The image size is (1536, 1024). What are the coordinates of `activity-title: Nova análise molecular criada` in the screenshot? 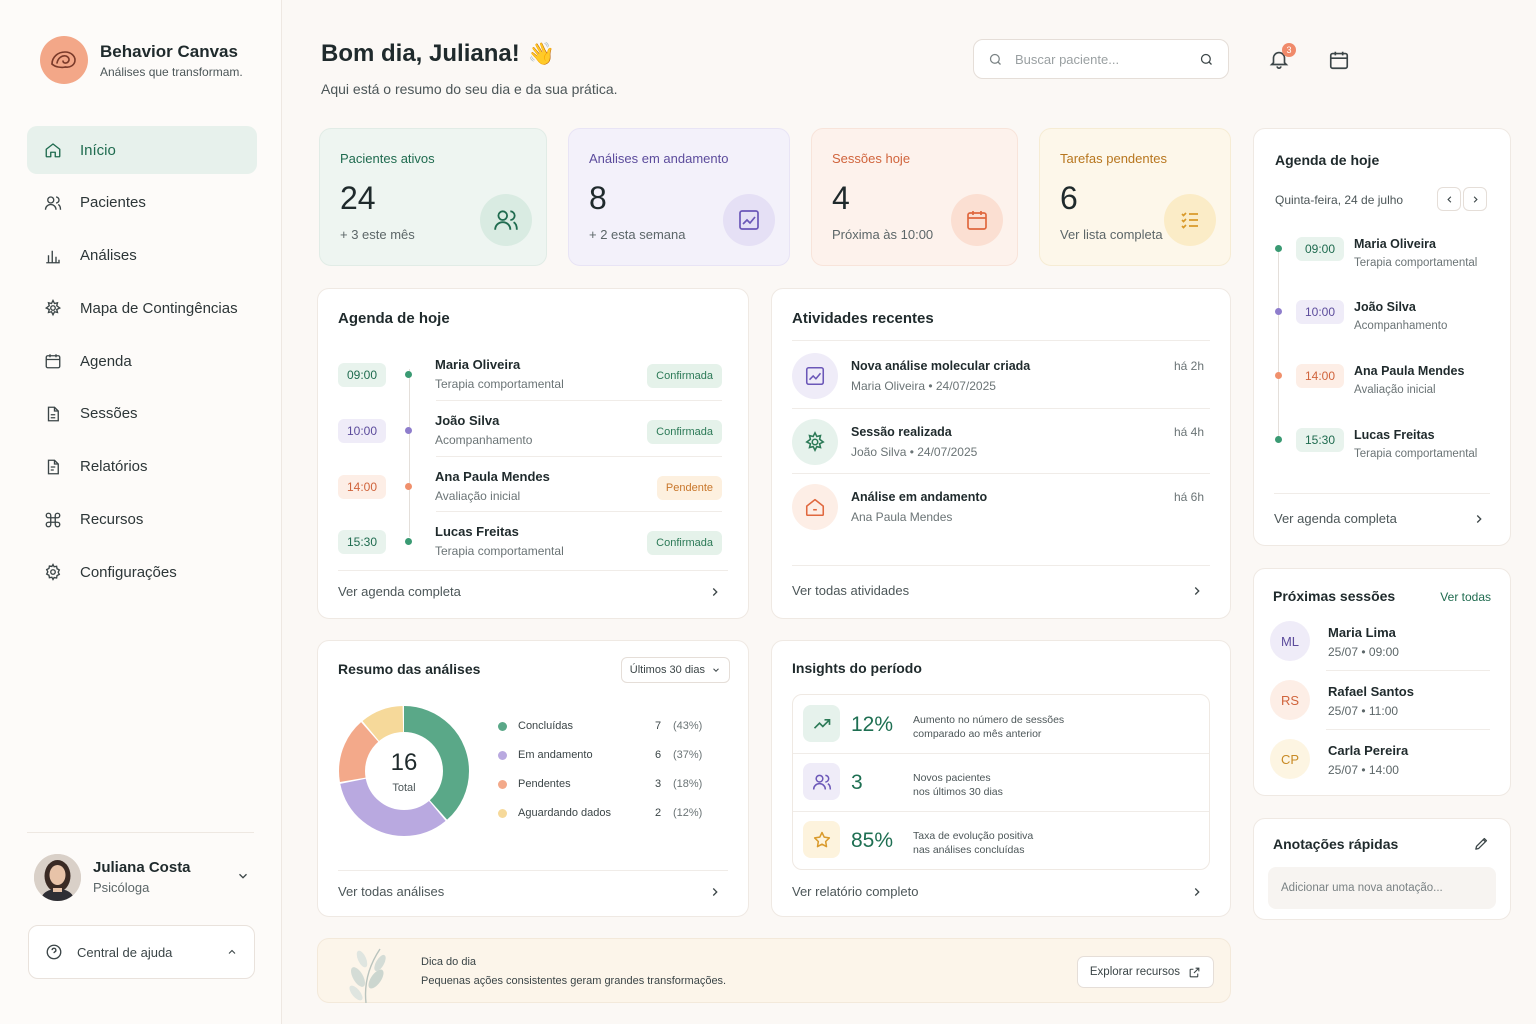 It's located at (941, 366).